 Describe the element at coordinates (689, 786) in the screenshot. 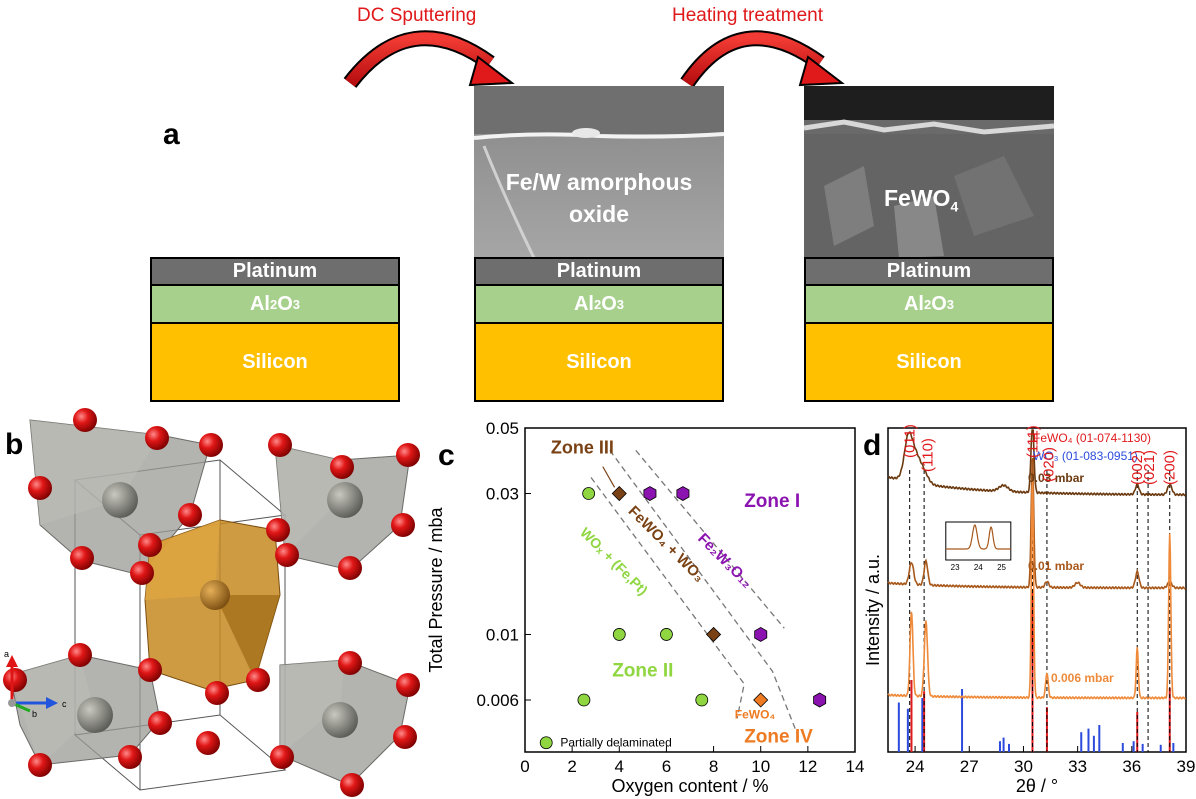

I see `x-axis-label: Oxygen content / %` at that location.